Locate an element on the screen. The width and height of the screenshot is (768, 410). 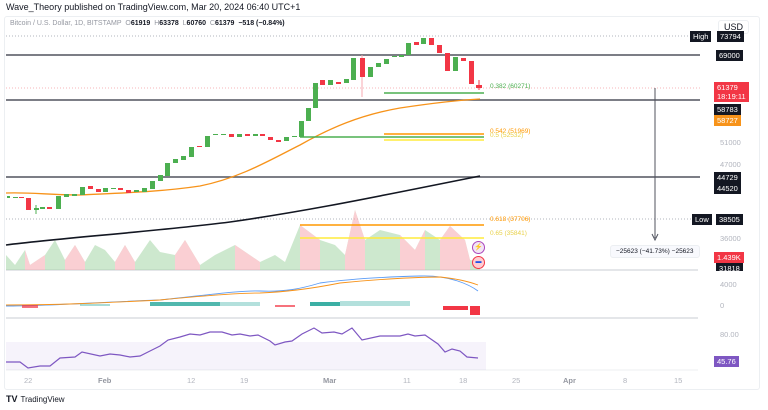
x-tick: 12 is located at coordinates (191, 380).